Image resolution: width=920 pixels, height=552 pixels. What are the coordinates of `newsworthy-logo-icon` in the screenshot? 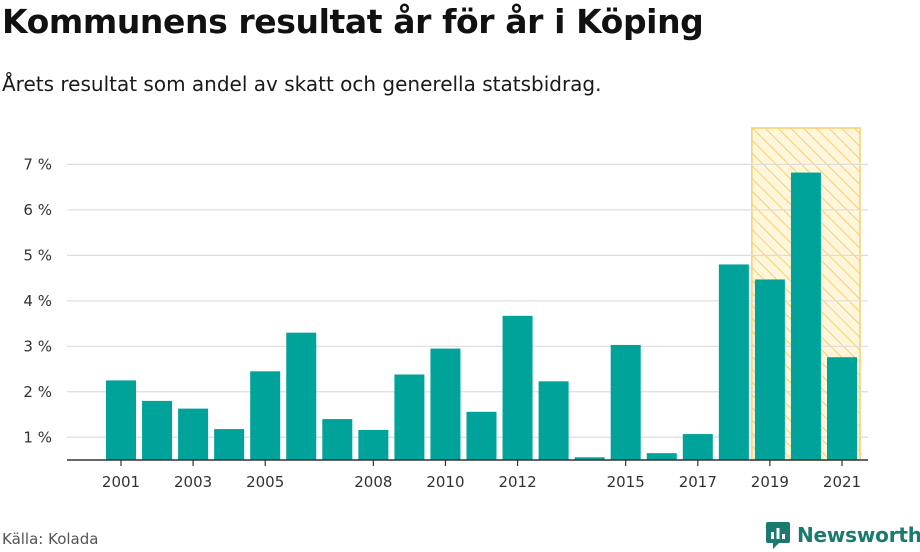 It's located at (778, 535).